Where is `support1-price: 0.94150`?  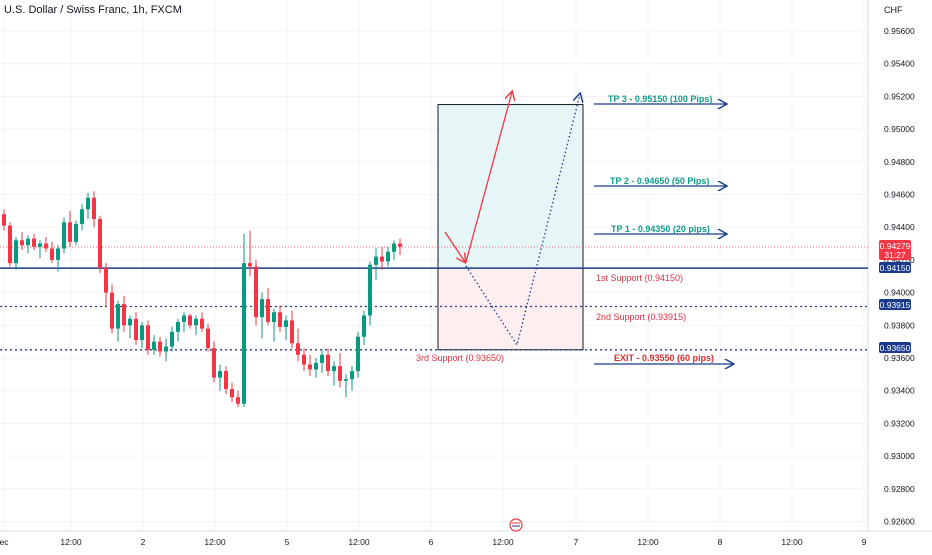 support1-price: 0.94150 is located at coordinates (895, 268).